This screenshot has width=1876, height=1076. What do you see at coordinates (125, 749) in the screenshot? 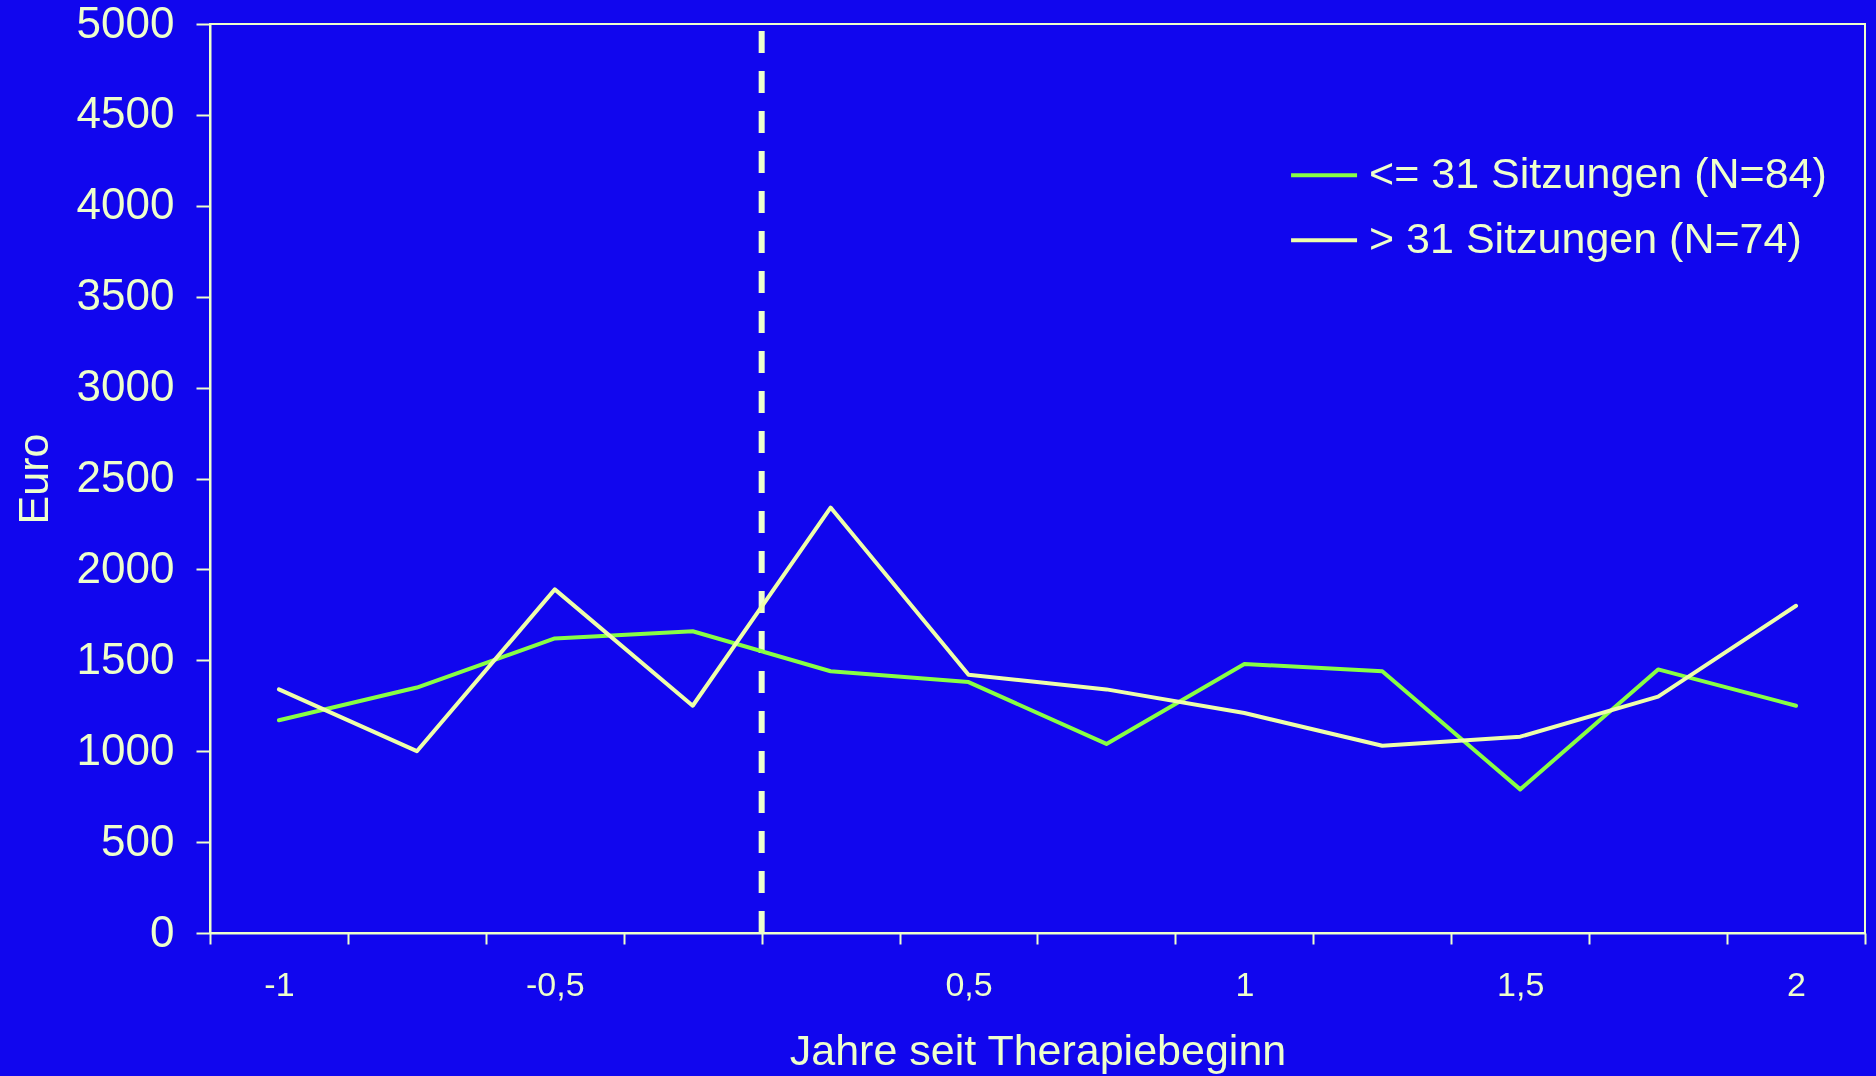
I see `y-tick-label: 1000` at bounding box center [125, 749].